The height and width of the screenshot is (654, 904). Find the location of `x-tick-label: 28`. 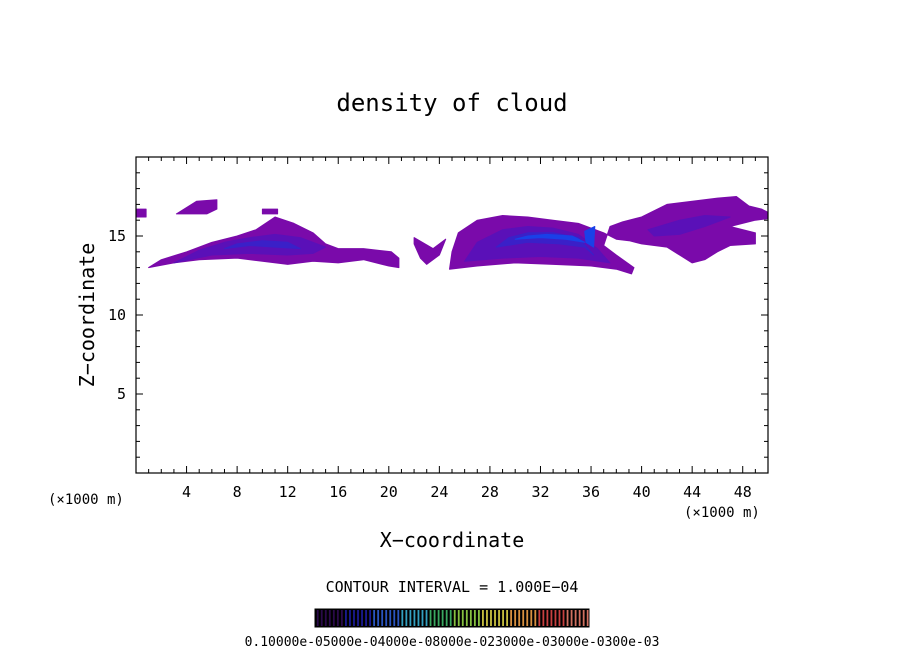

x-tick-label: 28 is located at coordinates (490, 492).